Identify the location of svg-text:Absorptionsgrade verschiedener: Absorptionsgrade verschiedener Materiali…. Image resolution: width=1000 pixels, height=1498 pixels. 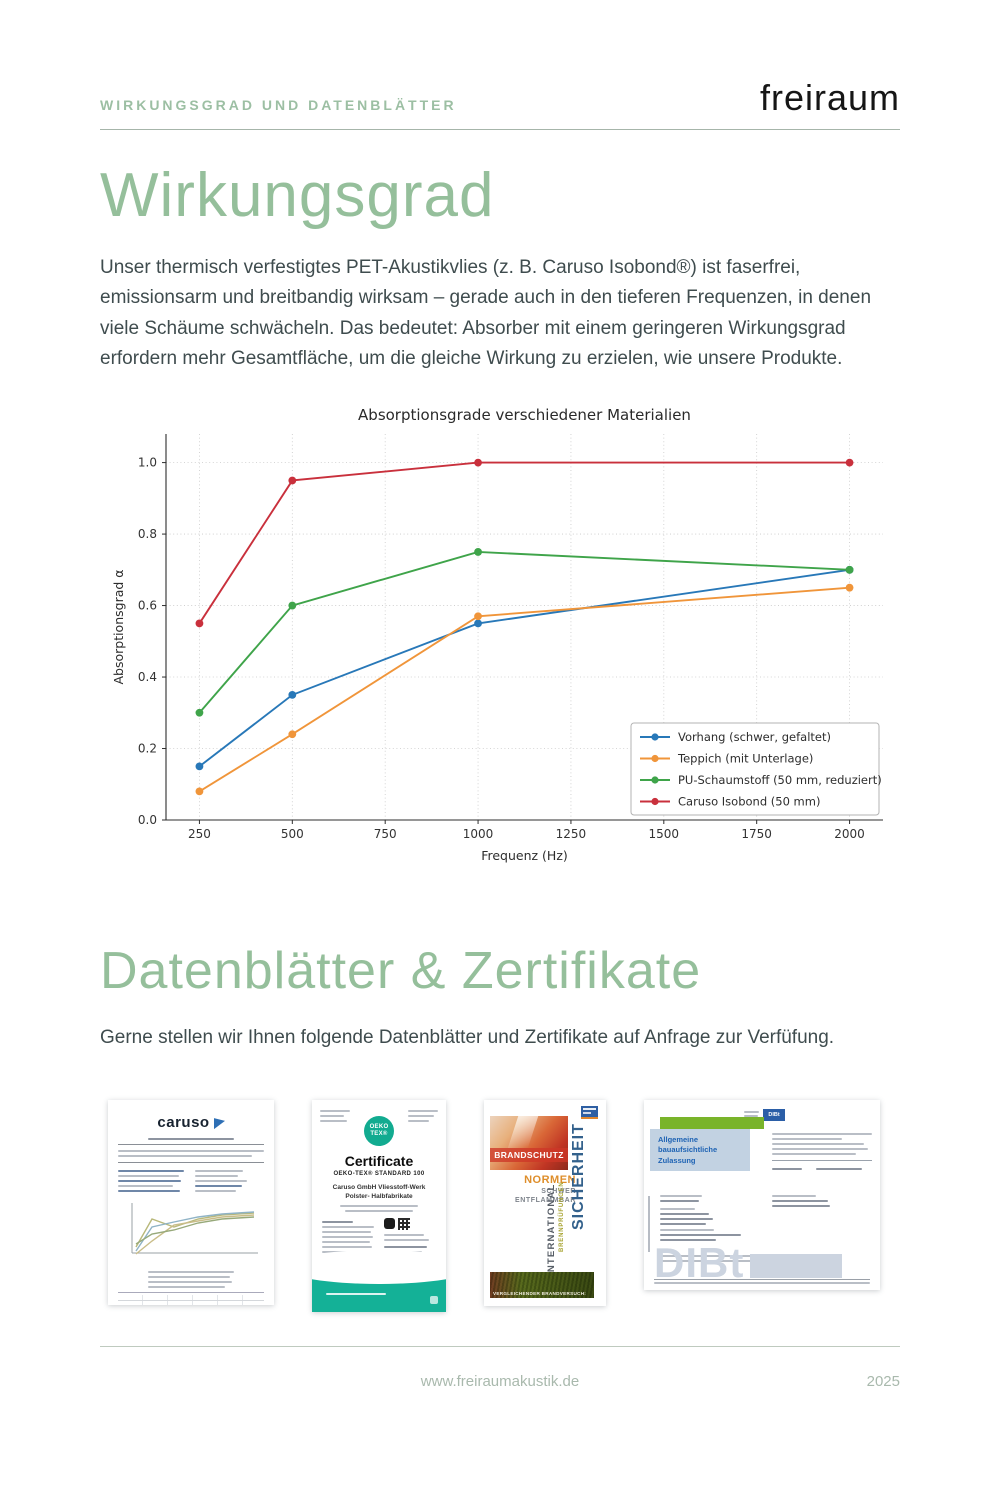
(524, 415).